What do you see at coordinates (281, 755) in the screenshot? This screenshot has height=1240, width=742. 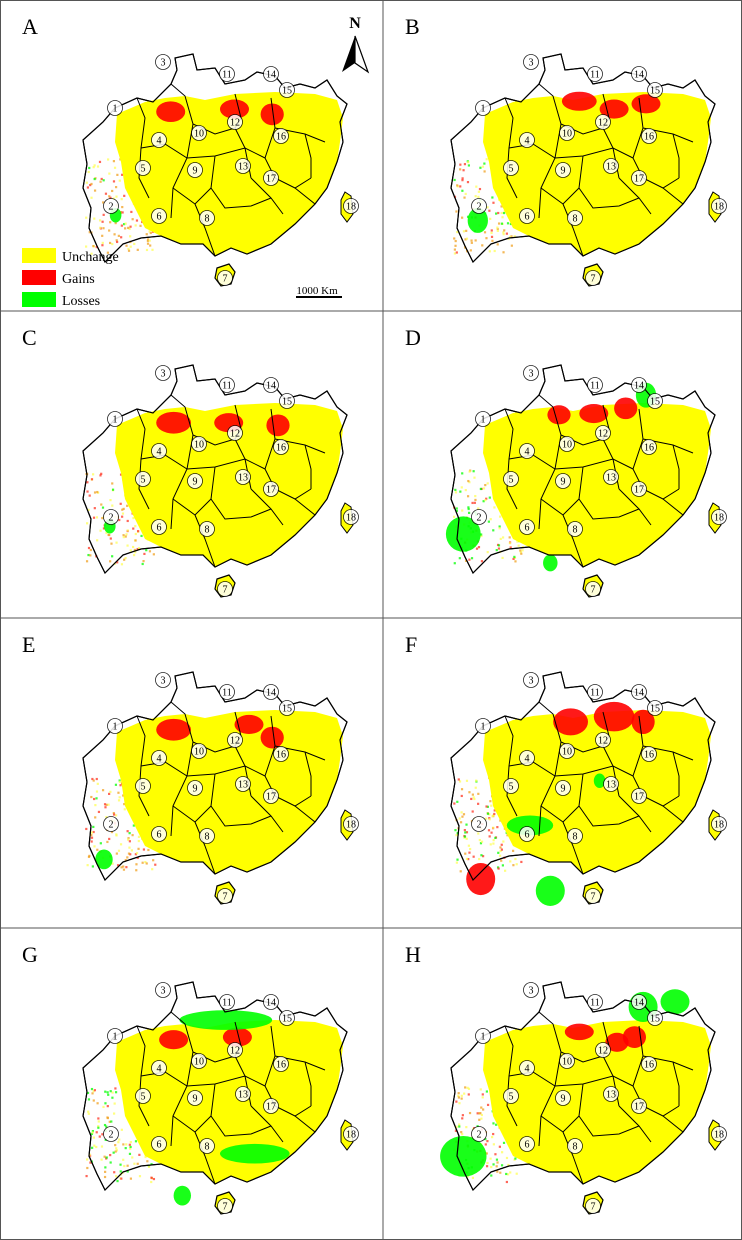 I see `region-number: 16` at bounding box center [281, 755].